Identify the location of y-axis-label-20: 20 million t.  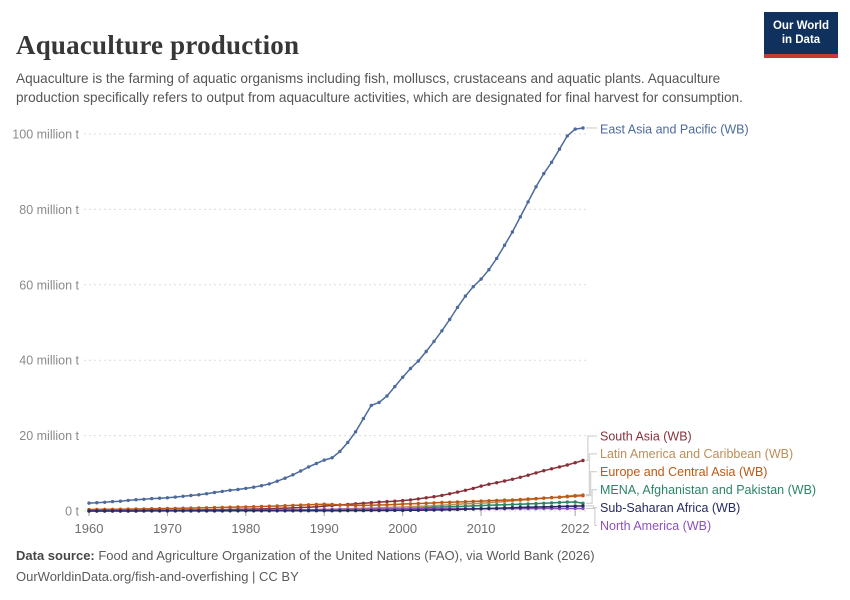
(49, 436).